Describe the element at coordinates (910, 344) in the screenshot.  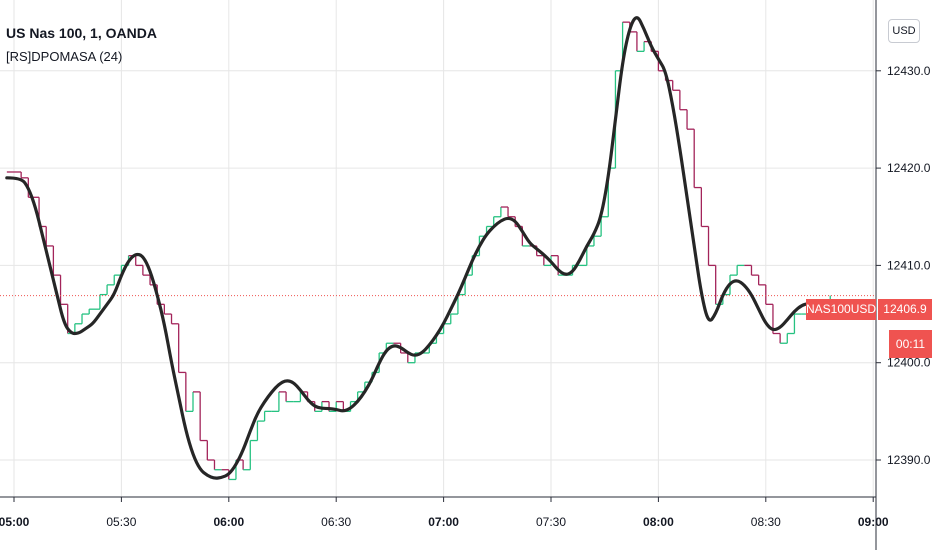
I see `countdown-tag: 00:11` at that location.